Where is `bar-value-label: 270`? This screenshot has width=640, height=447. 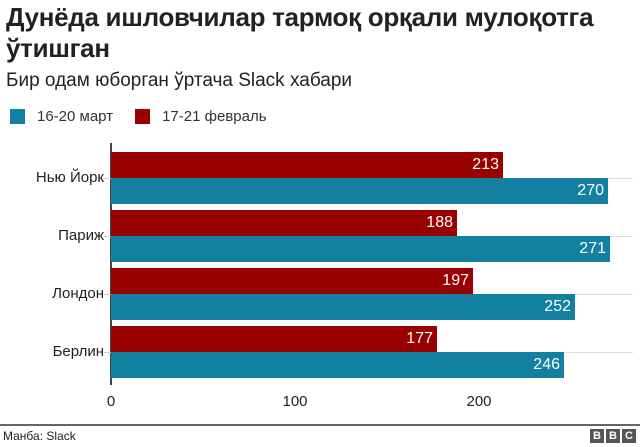 bar-value-label: 270 is located at coordinates (590, 190).